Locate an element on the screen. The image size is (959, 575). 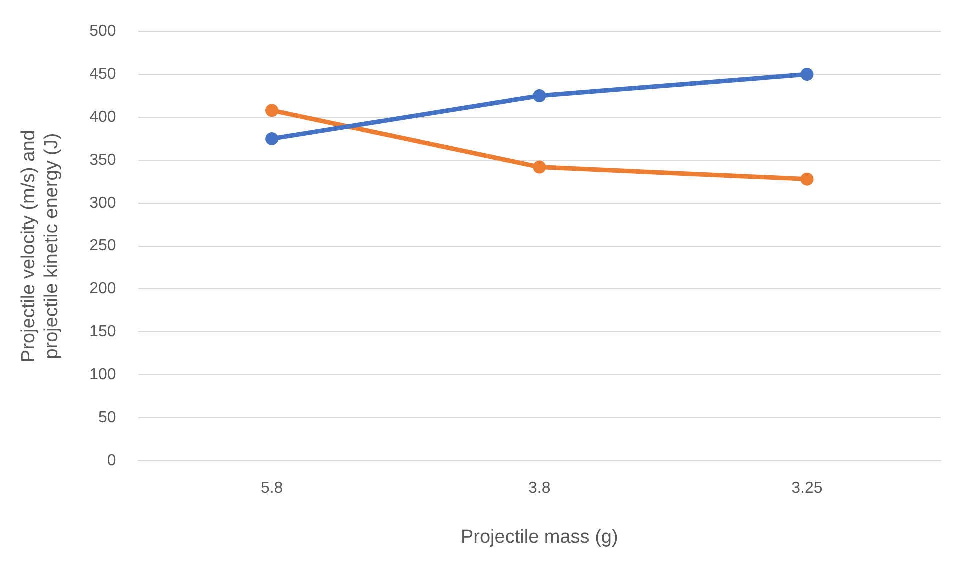
y-tick-label: 100 is located at coordinates (103, 375).